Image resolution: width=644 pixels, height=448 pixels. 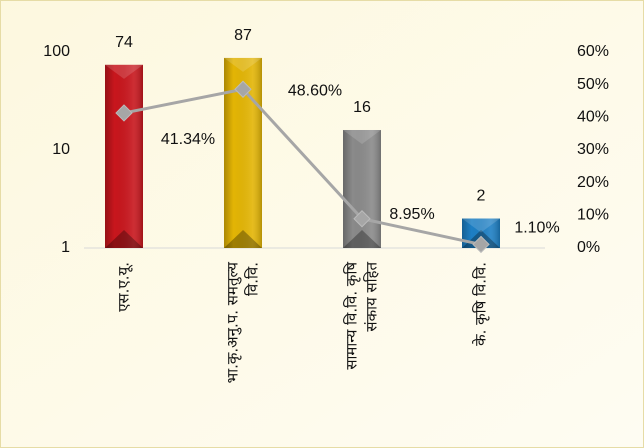 I want to click on y-tick-label: 100, so click(x=56, y=51).